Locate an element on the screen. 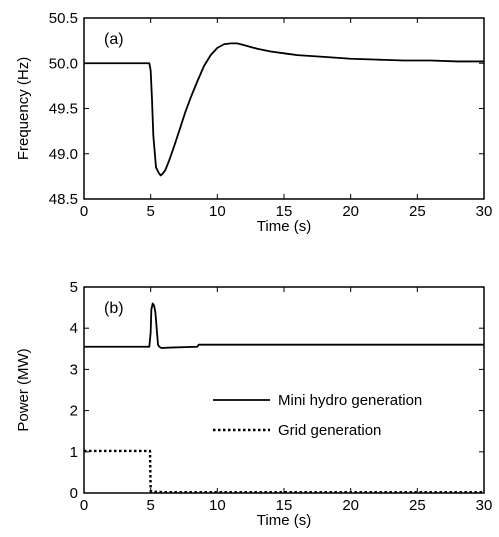  series-line-grid-generation is located at coordinates (284, 471).